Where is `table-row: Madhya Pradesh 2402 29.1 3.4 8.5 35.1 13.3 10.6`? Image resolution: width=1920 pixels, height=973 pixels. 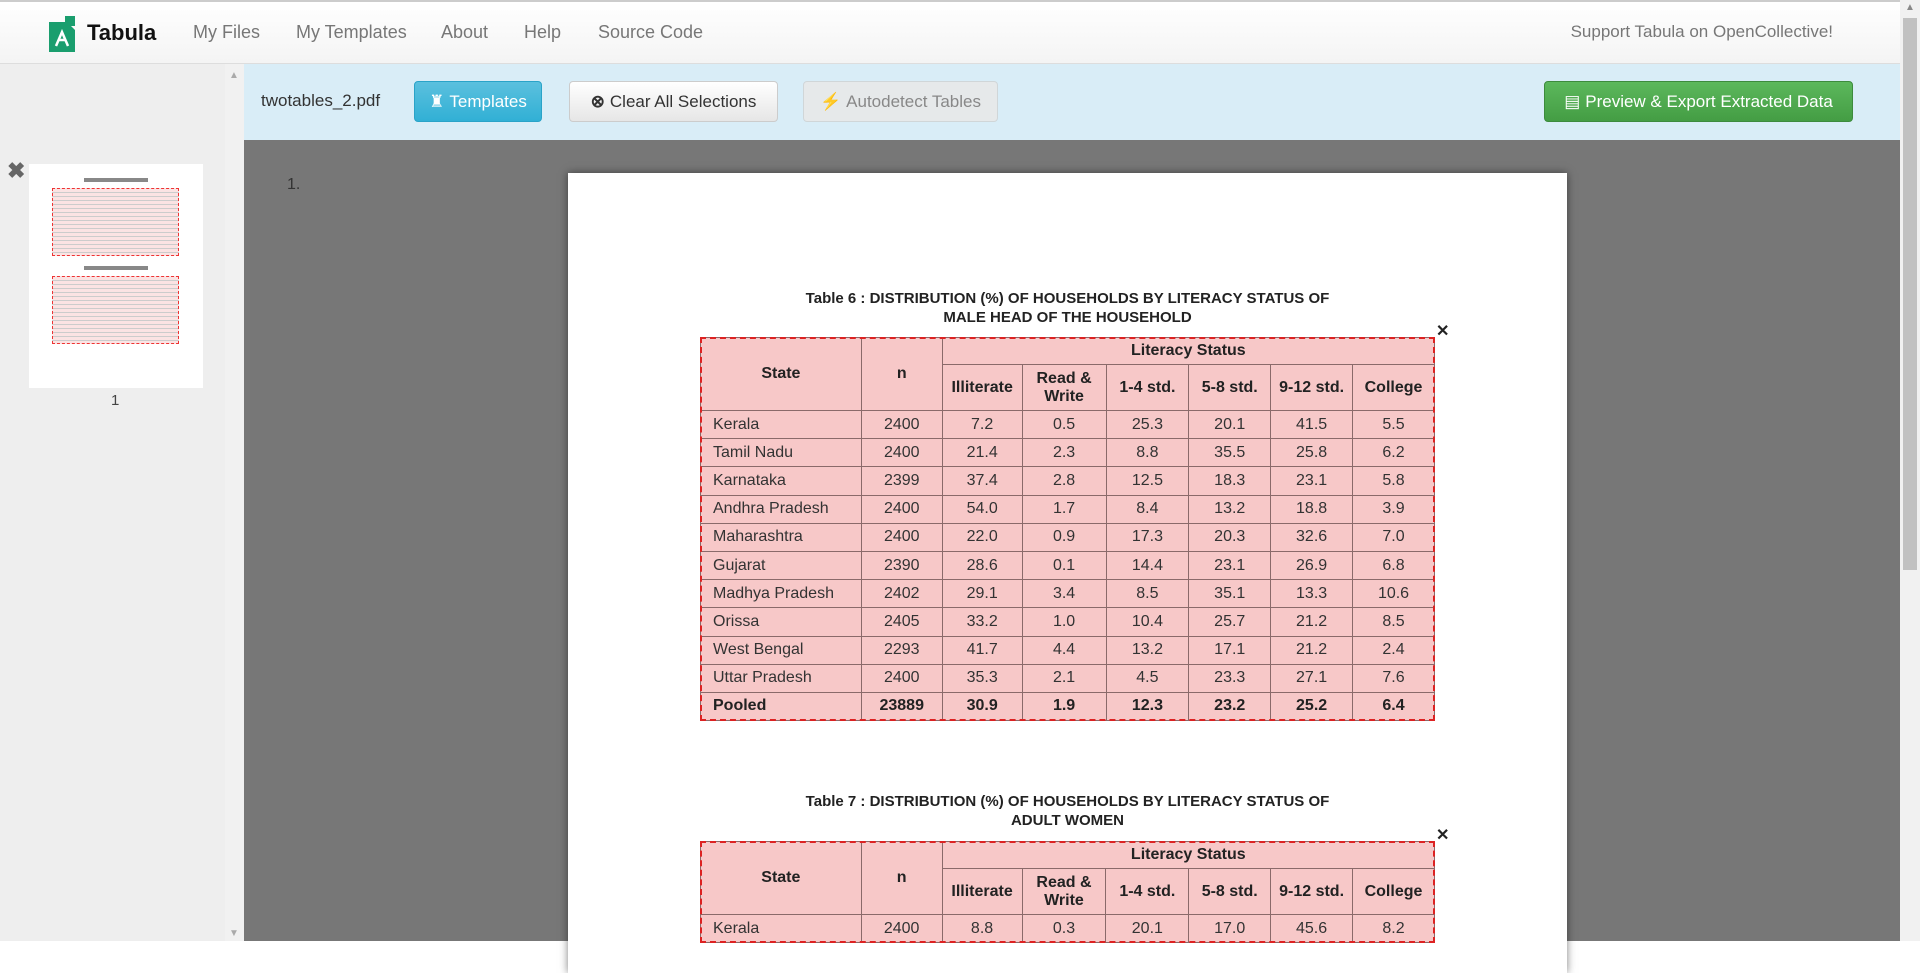 table-row: Madhya Pradesh 2402 29.1 3.4 8.5 35.1 13.3 10.6 is located at coordinates (1067, 594).